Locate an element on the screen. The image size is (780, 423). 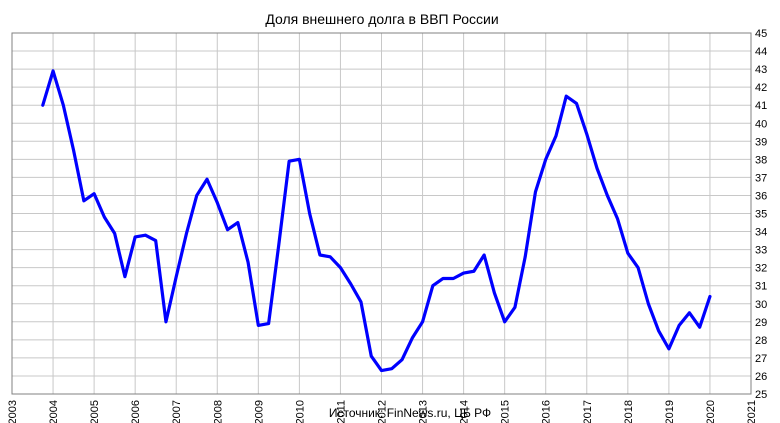
chart-title: Доля внешнего долга в ВВП России is located at coordinates (381, 19).